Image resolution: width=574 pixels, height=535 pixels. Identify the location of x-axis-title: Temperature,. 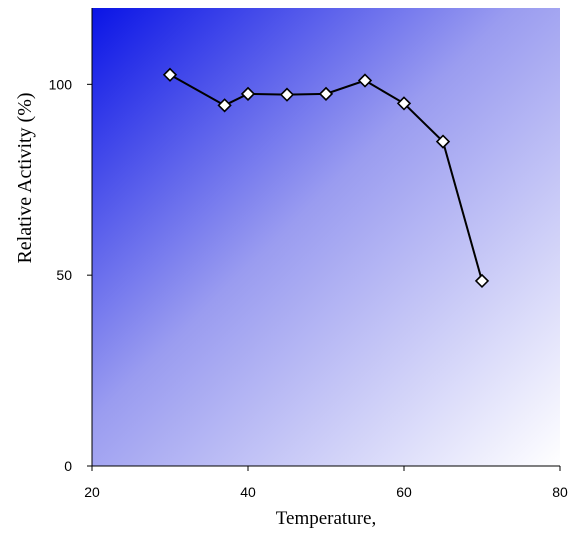
(326, 518).